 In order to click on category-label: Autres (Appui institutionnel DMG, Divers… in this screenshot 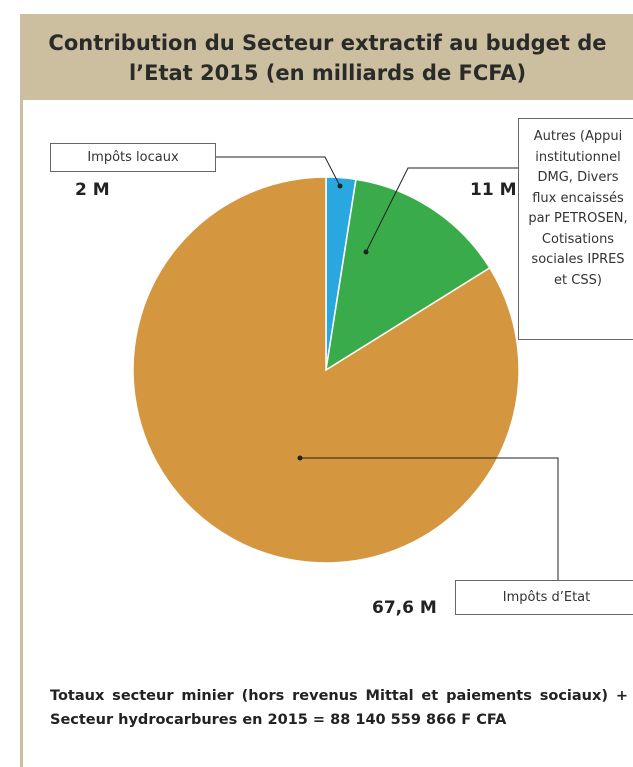, I will do `click(575, 229)`.